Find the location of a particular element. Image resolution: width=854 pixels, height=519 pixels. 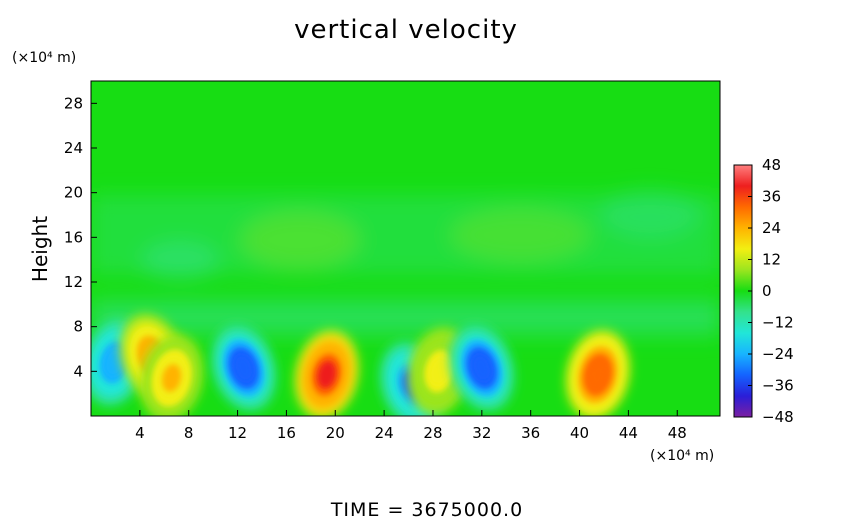

x-tick-label: 28 is located at coordinates (432, 433).